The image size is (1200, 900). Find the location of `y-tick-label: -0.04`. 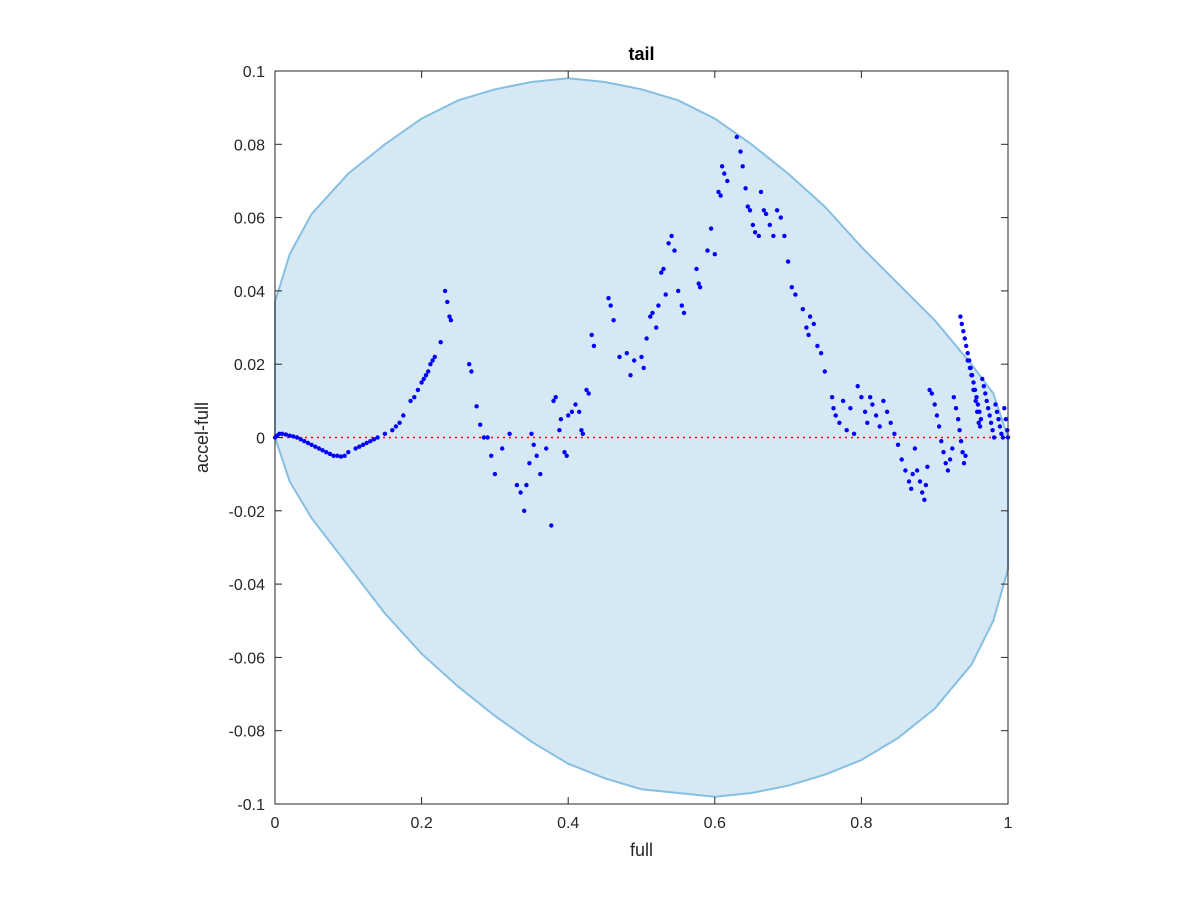

y-tick-label: -0.04 is located at coordinates (247, 585).